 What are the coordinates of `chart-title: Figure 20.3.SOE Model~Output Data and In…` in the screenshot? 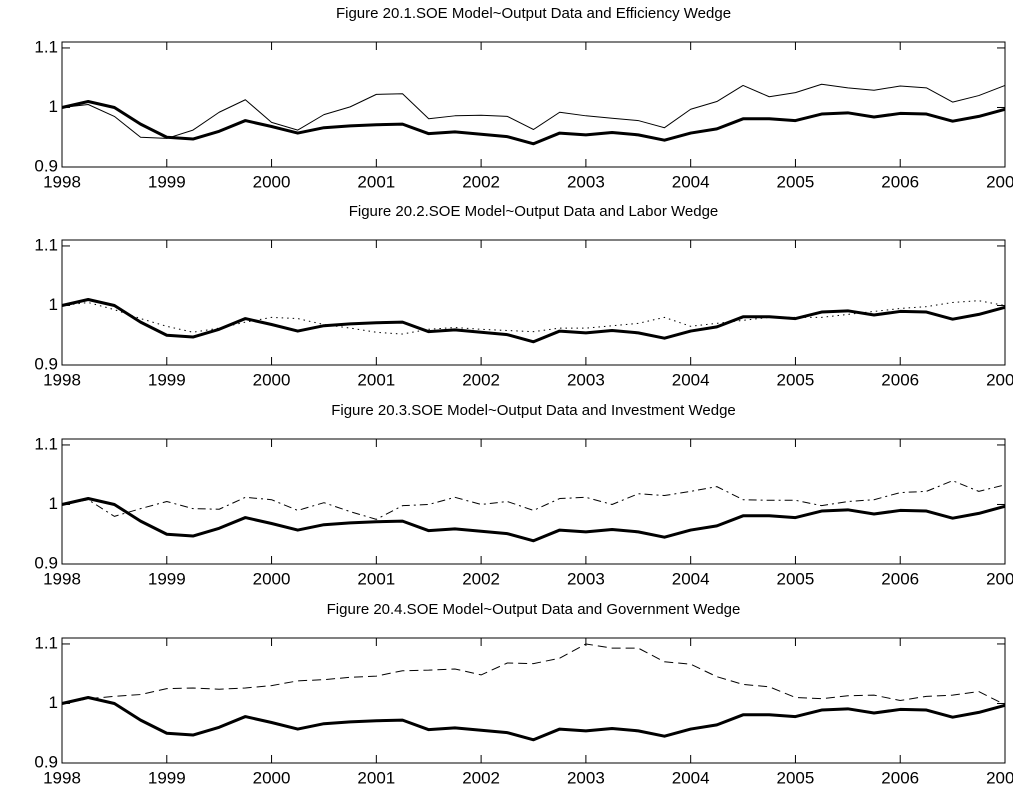 It's located at (533, 410).